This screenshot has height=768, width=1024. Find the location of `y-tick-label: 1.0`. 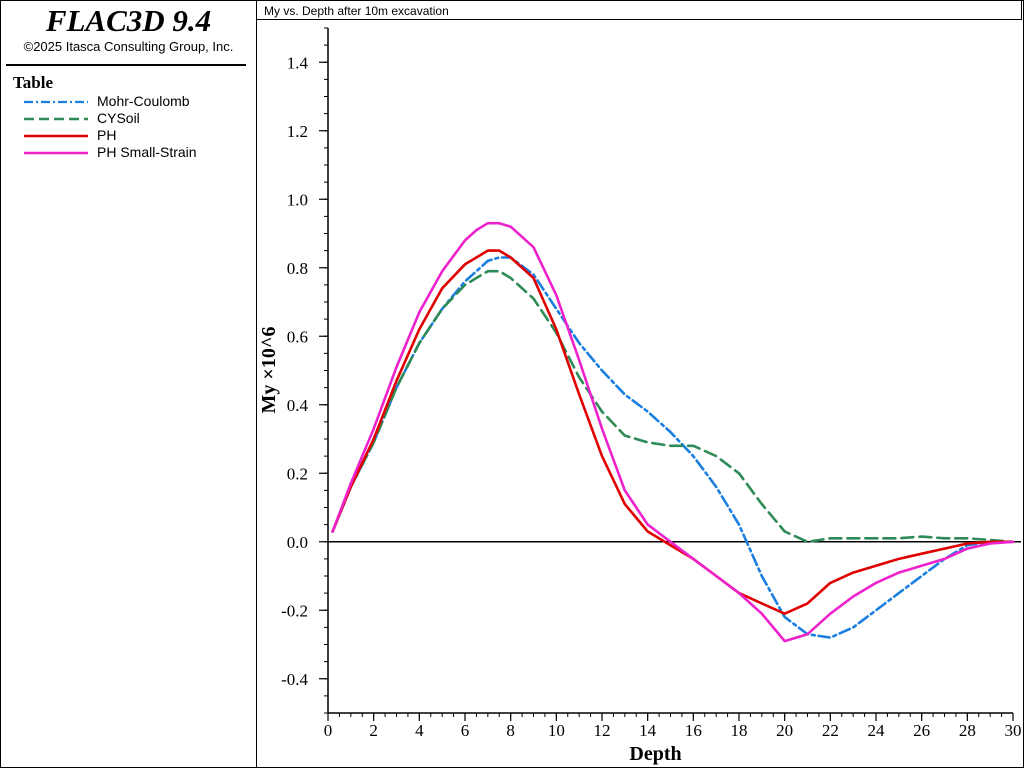

y-tick-label: 1.0 is located at coordinates (297, 199).